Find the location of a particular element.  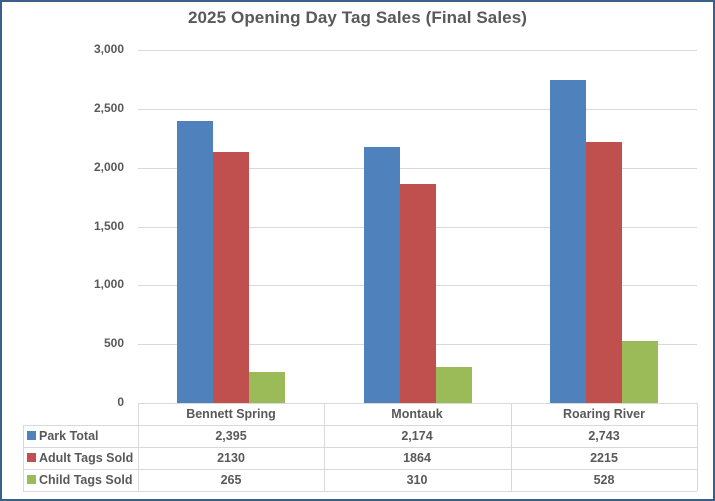

y-axis-tick-label: 1,500 is located at coordinates (108, 226).